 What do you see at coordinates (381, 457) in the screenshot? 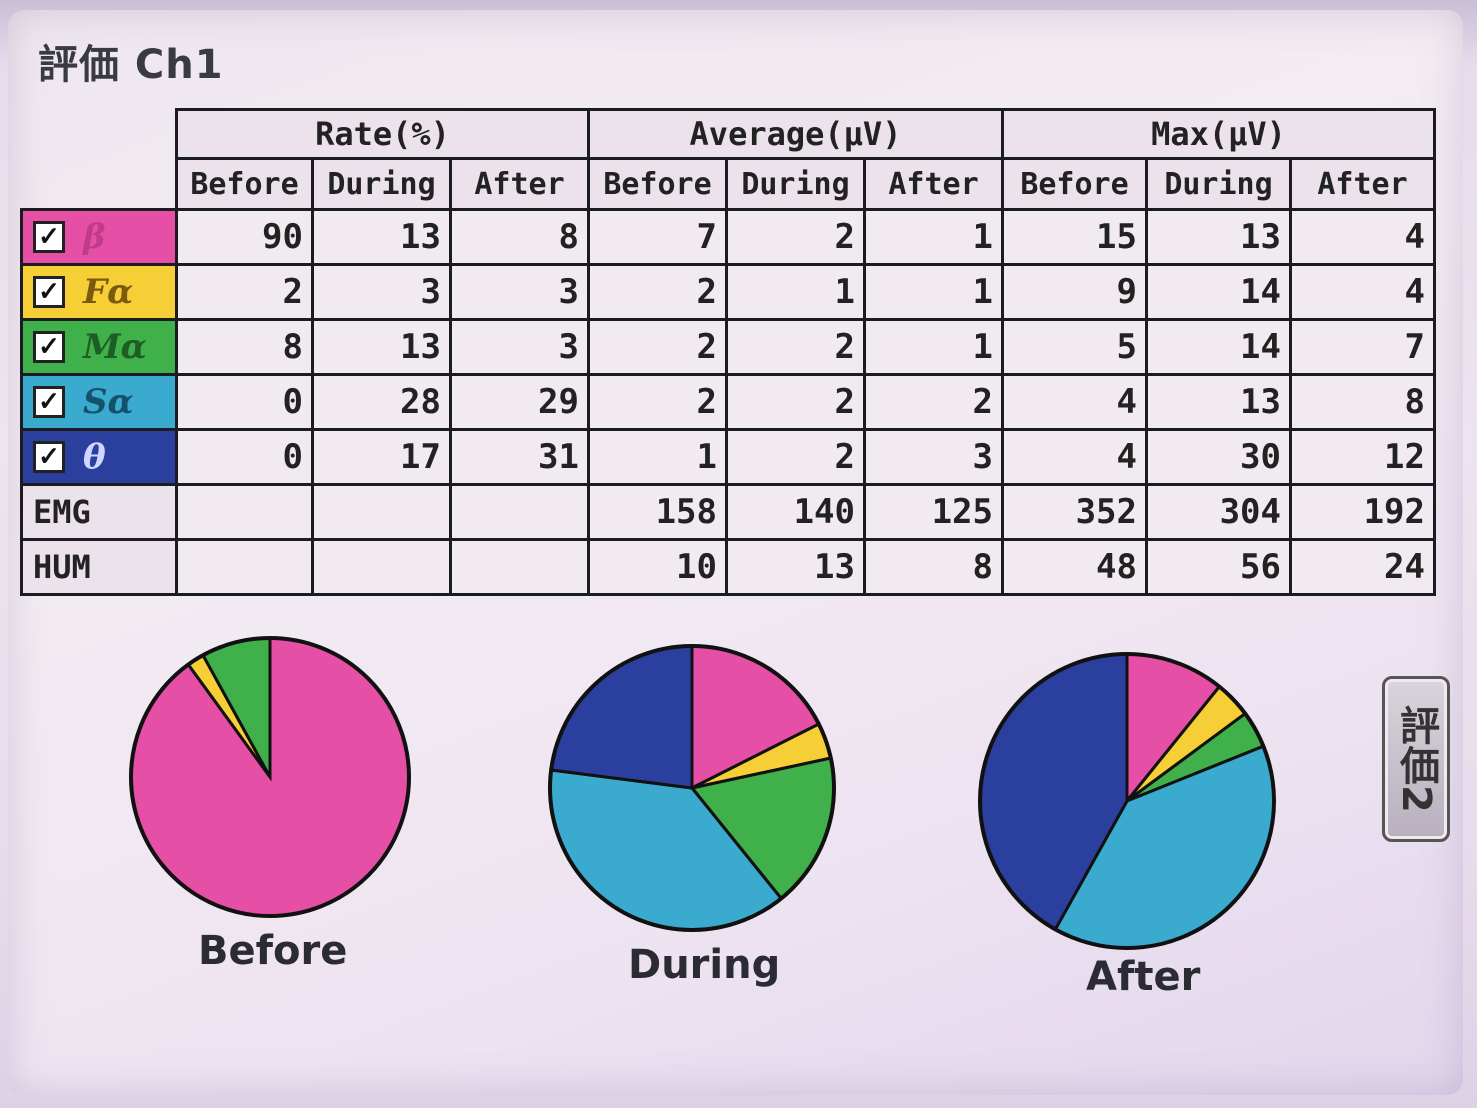
I see `table-cell: 17` at bounding box center [381, 457].